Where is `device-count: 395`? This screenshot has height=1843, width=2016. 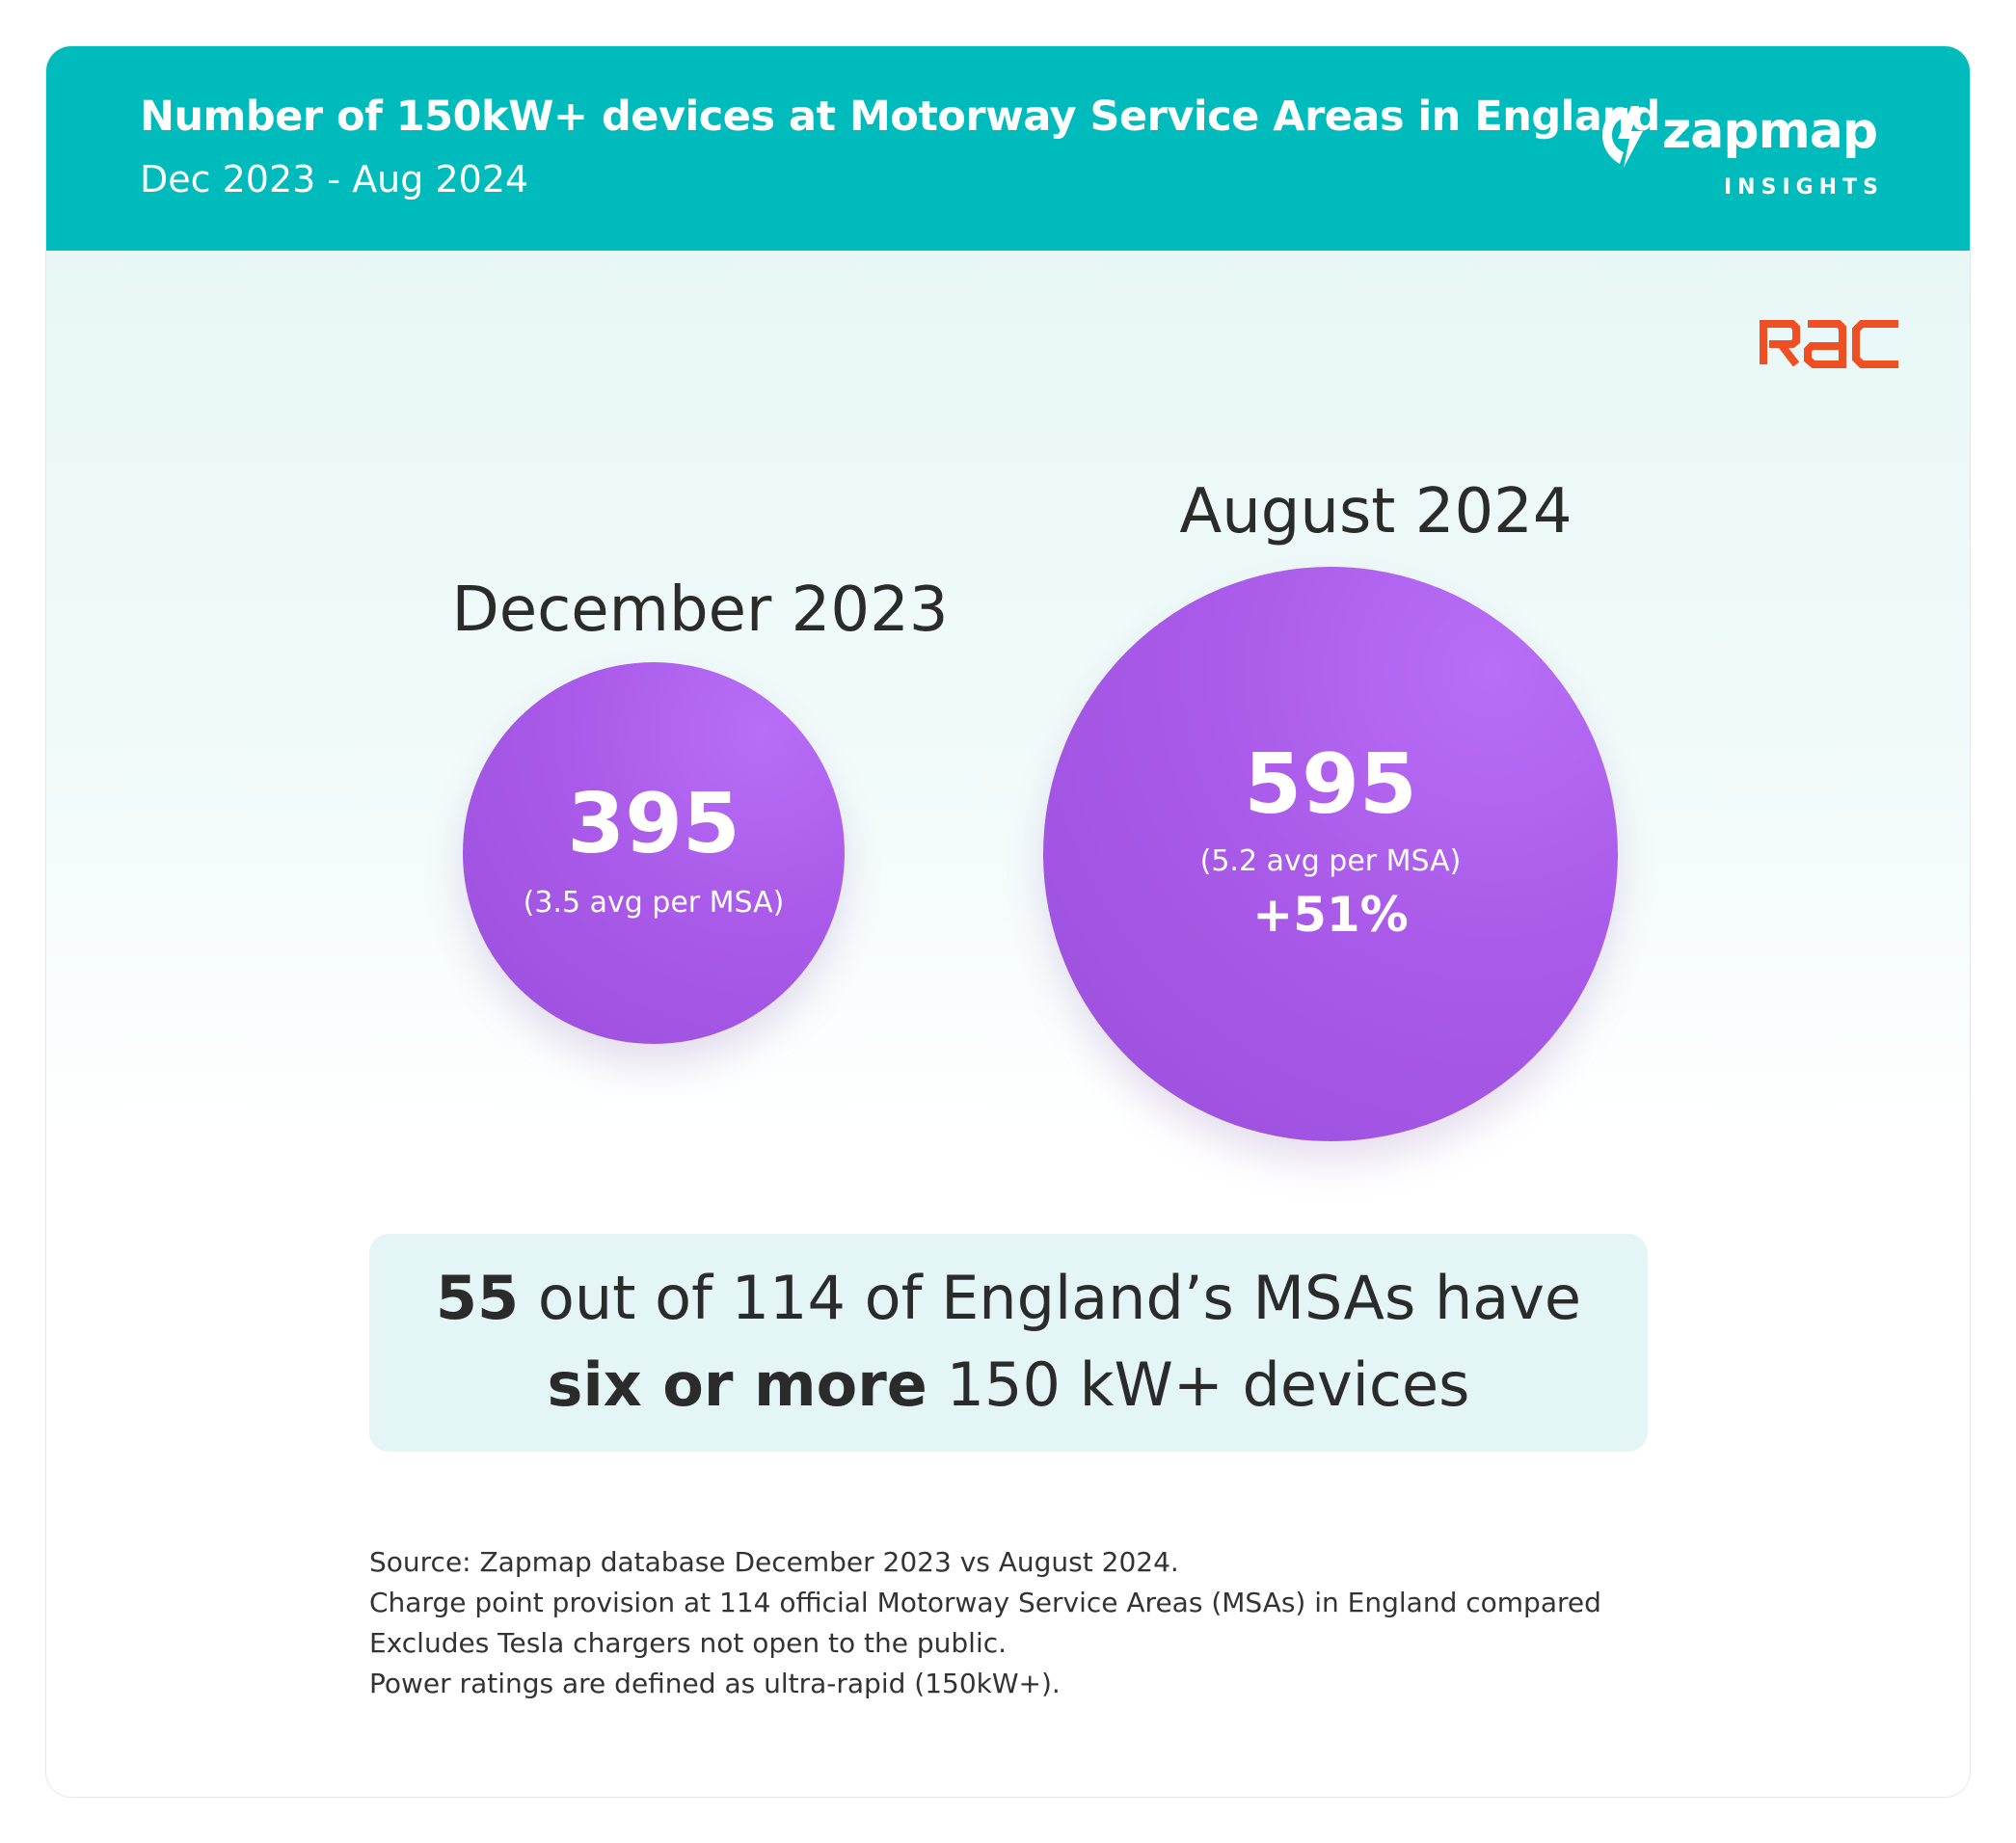
device-count: 395 is located at coordinates (653, 824).